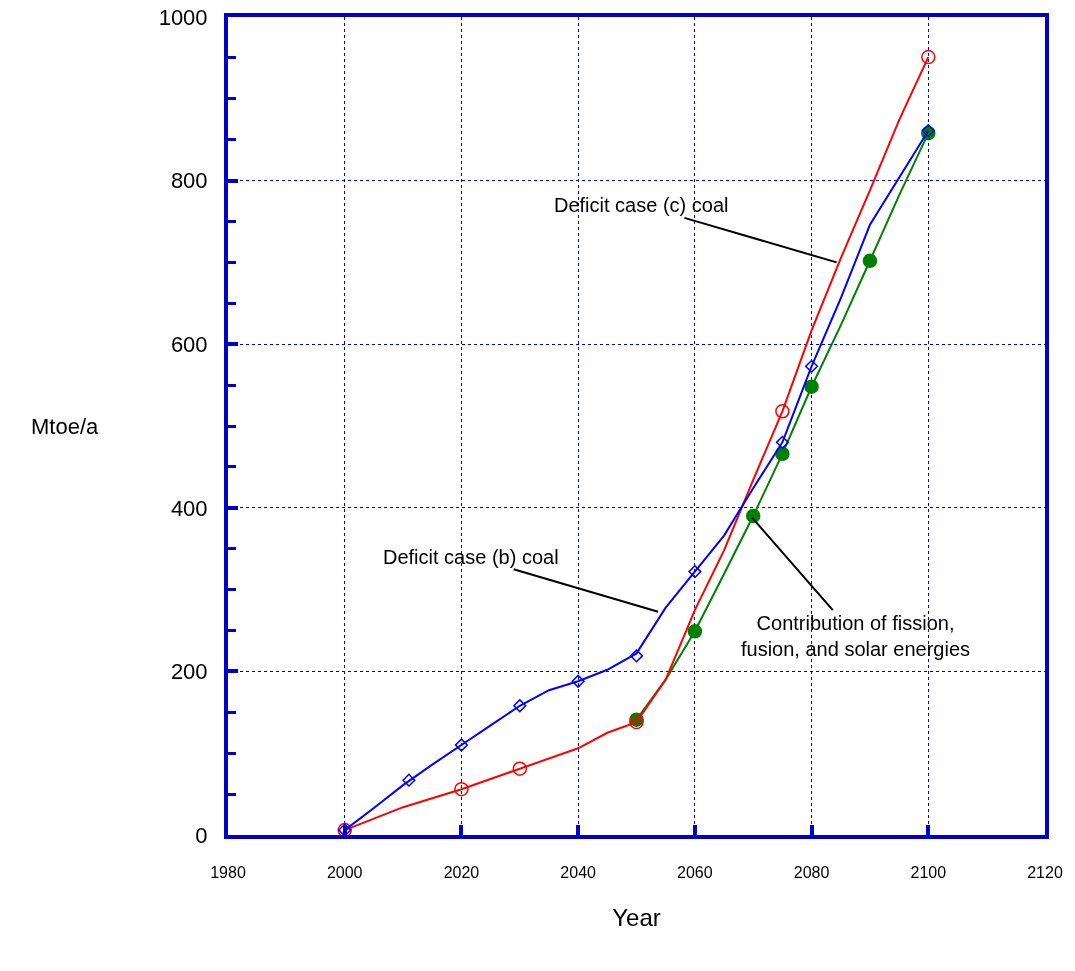  I want to click on y-tick-label: 400, so click(189, 508).